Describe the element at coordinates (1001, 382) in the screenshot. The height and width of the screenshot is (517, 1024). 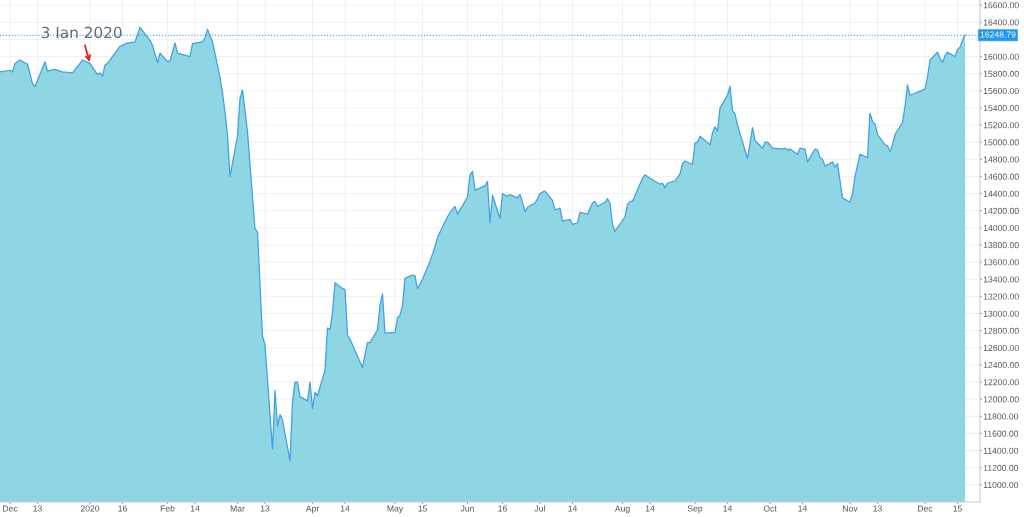
I see `y-tick-label: 12200.00` at that location.